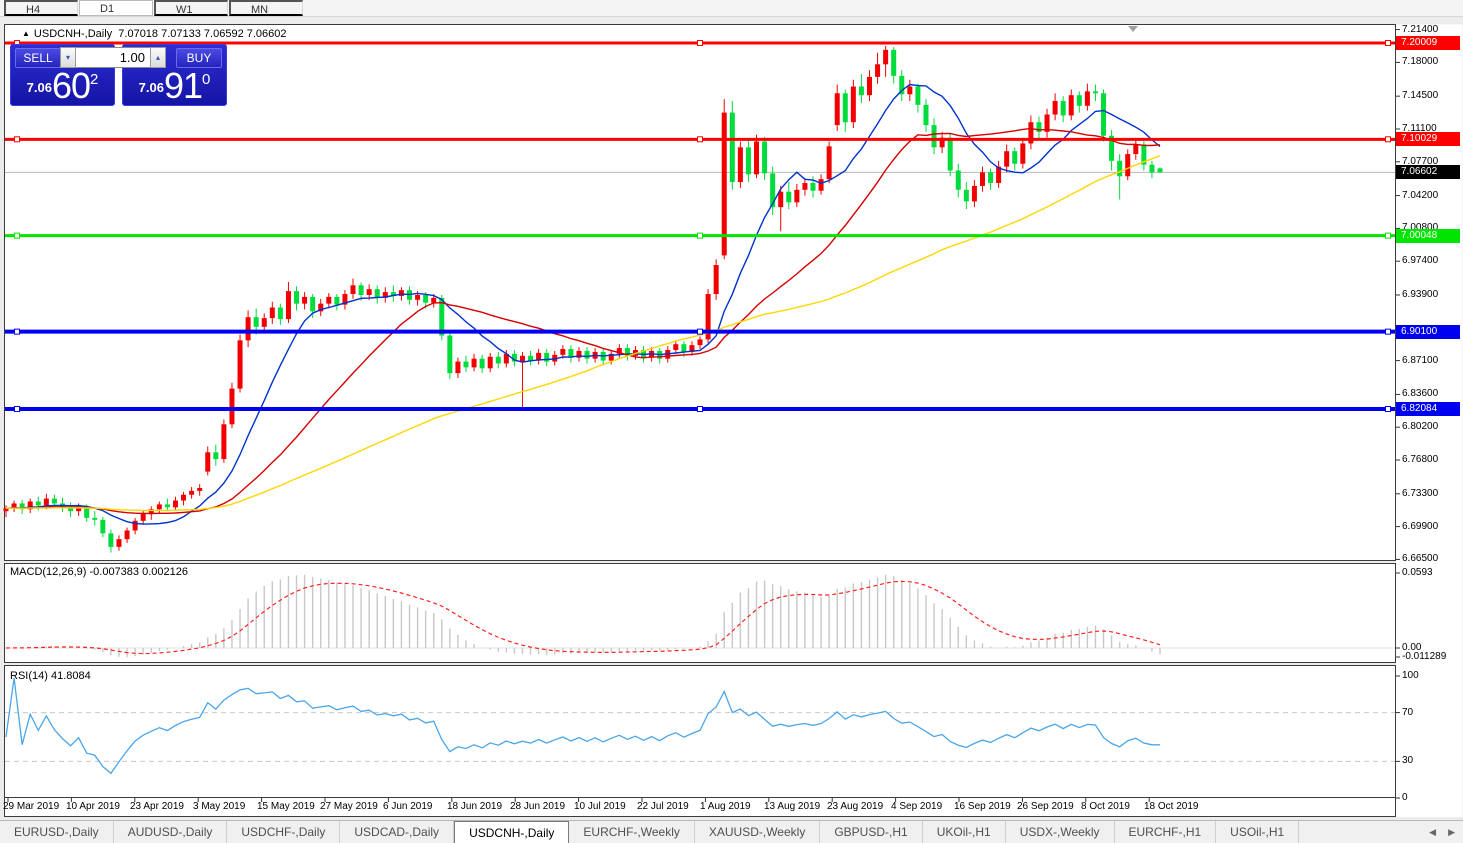 Image resolution: width=1463 pixels, height=843 pixels. I want to click on tab-scroll-right-icon: ▶, so click(1451, 831).